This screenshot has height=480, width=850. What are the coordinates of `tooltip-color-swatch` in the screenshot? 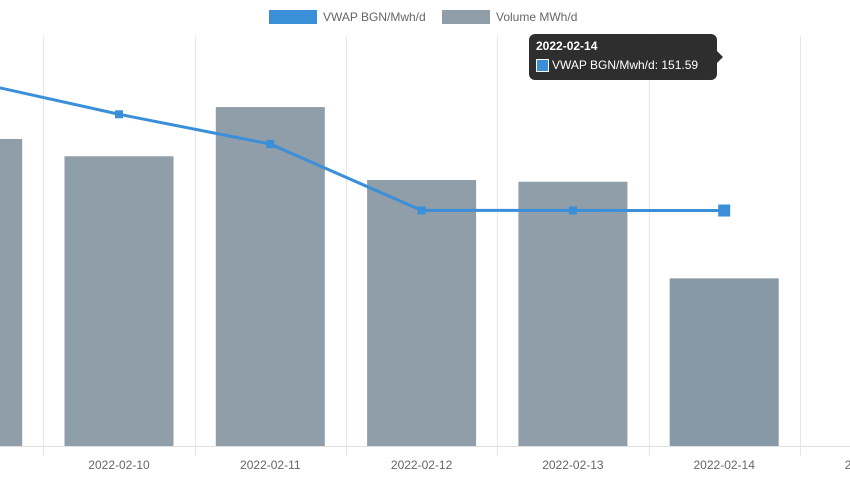 It's located at (542, 65).